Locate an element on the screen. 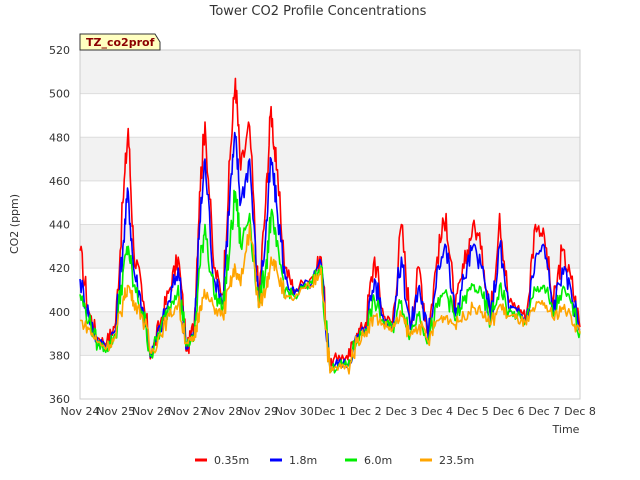 The width and height of the screenshot is (640, 480). y-tick-label: 520 is located at coordinates (59, 50).